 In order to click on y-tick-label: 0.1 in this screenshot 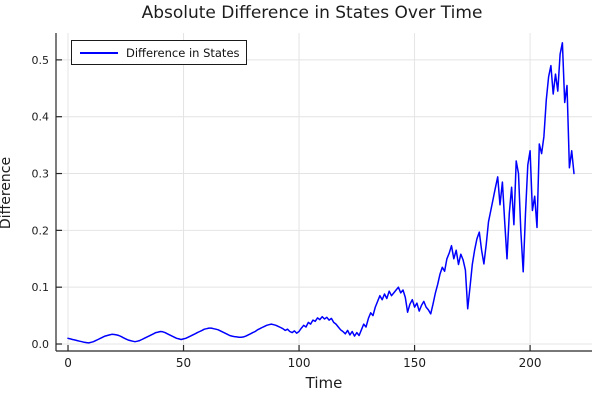, I will do `click(41, 287)`.